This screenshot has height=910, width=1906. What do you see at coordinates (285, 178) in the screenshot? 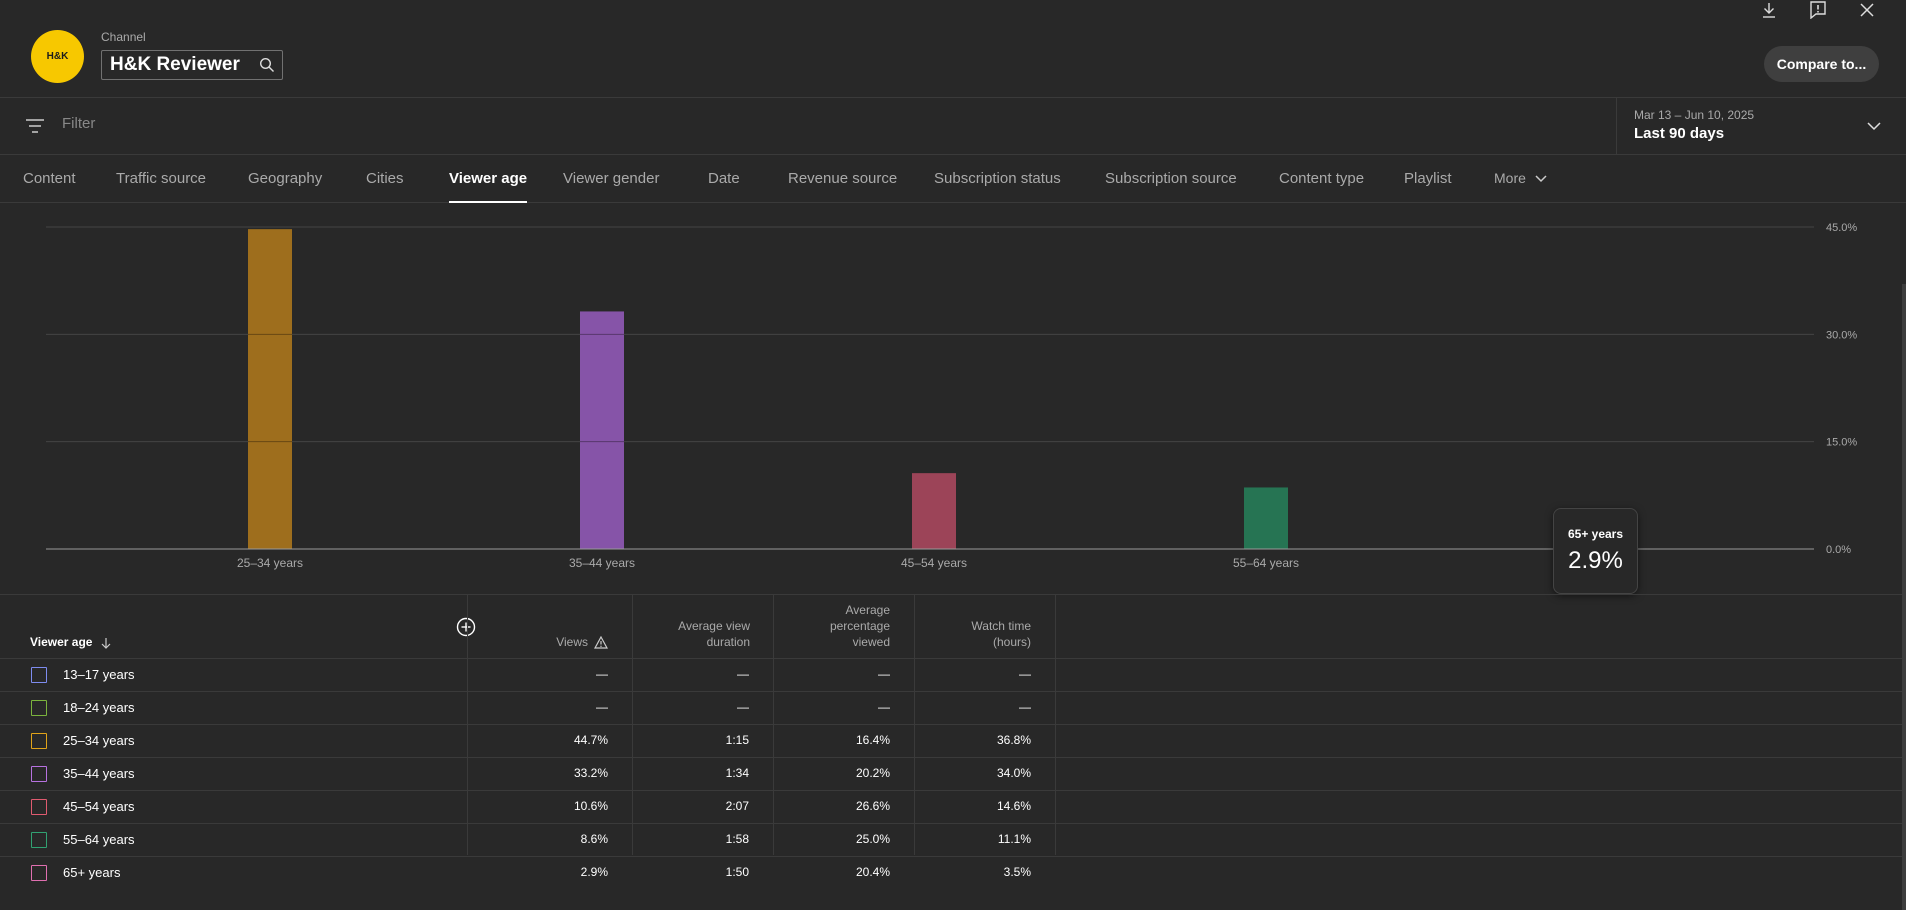
I see `tab-geography: Geography` at bounding box center [285, 178].